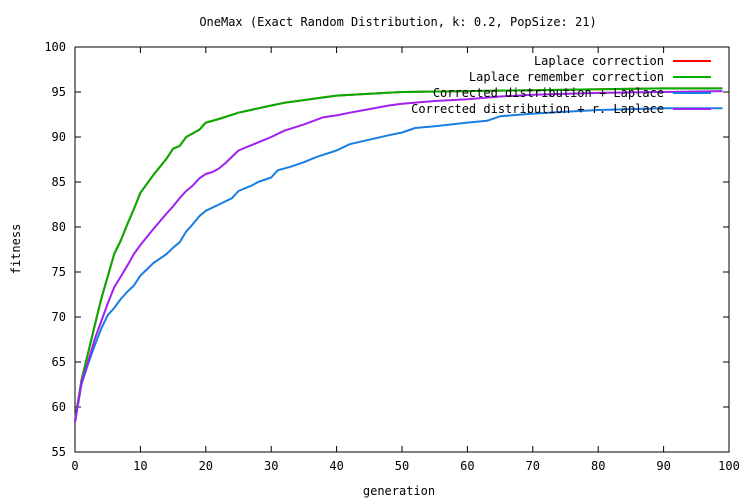 The height and width of the screenshot is (500, 750). What do you see at coordinates (16, 249) in the screenshot?
I see `y-axis-label: fitness` at bounding box center [16, 249].